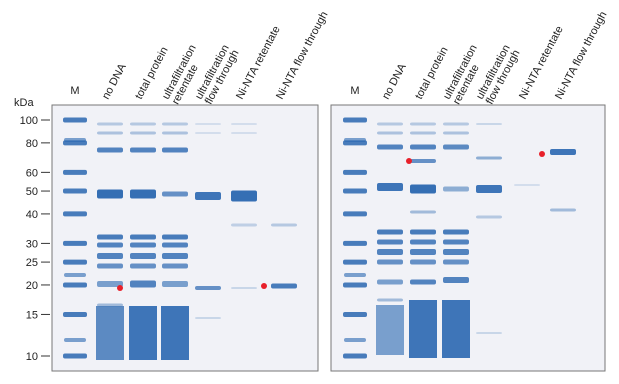 This screenshot has width=619, height=384. Describe the element at coordinates (29, 121) in the screenshot. I see `y-tick-label: 100` at that location.